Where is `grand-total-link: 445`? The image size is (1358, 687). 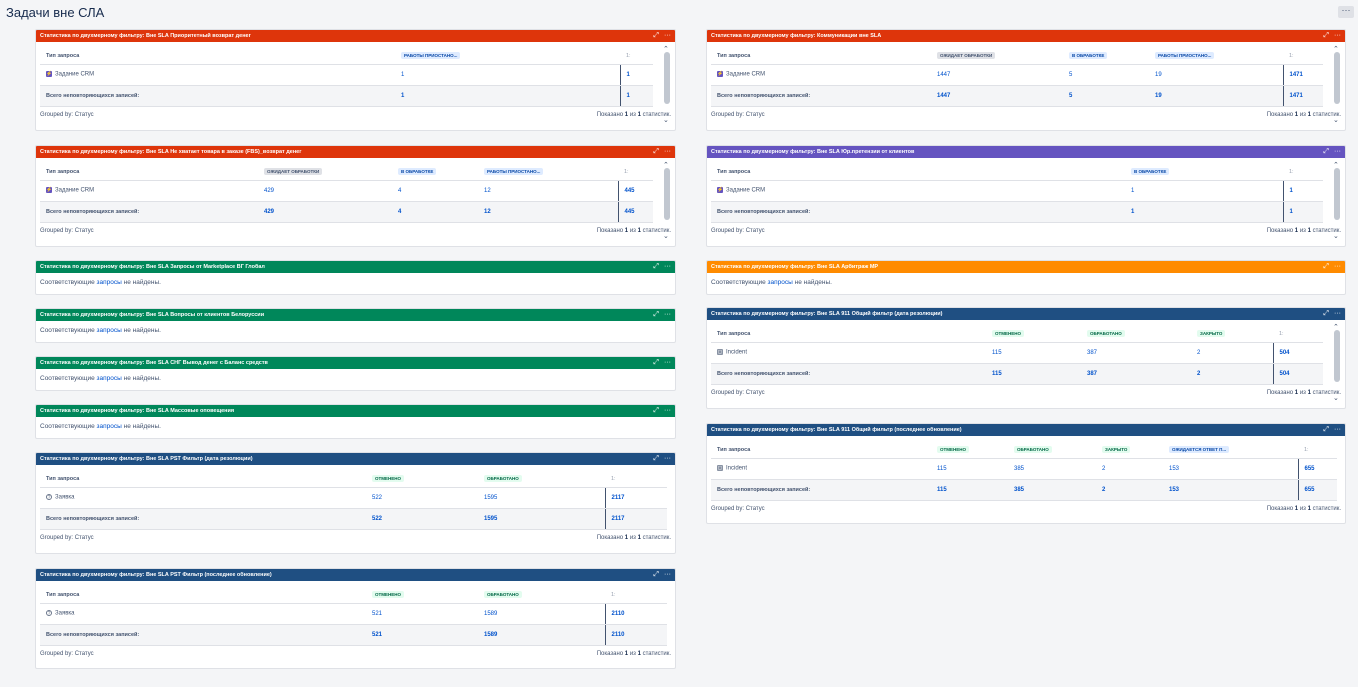
grand-total-link: 445 is located at coordinates (635, 212).